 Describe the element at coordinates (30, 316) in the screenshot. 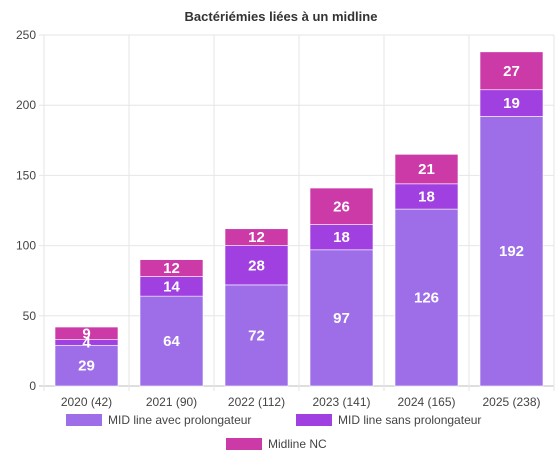

I see `y-tick-label: 50` at that location.